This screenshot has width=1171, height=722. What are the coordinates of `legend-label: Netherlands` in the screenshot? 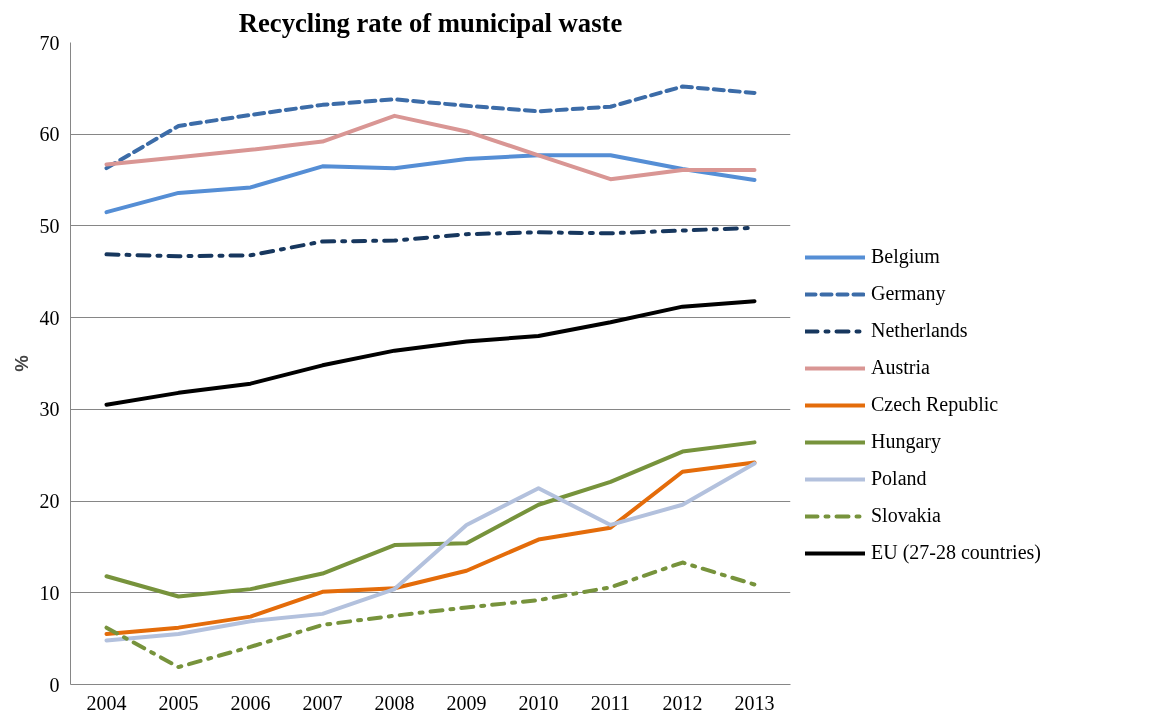 It's located at (919, 330).